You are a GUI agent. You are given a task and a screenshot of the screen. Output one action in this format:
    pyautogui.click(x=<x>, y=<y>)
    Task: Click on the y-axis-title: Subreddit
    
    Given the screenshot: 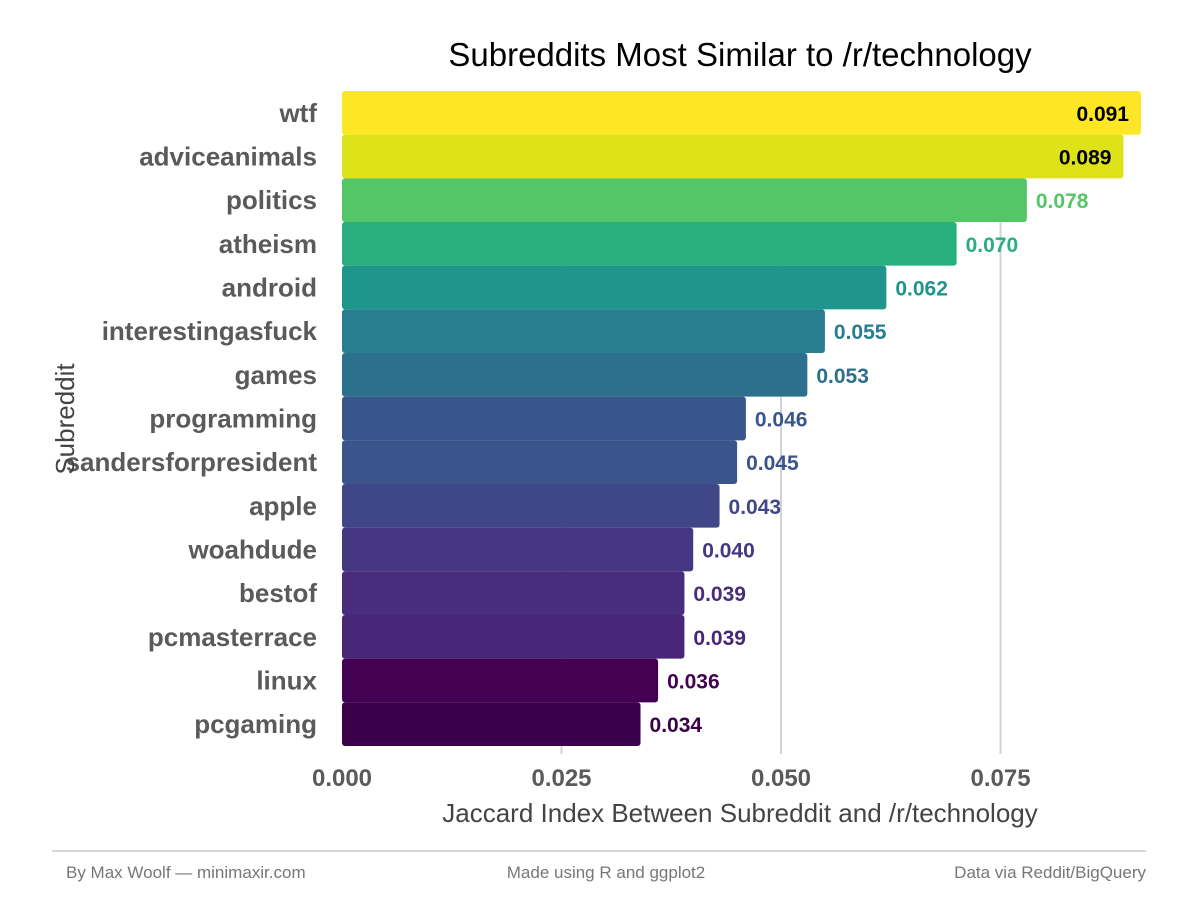 What is the action you would take?
    pyautogui.click(x=65, y=419)
    